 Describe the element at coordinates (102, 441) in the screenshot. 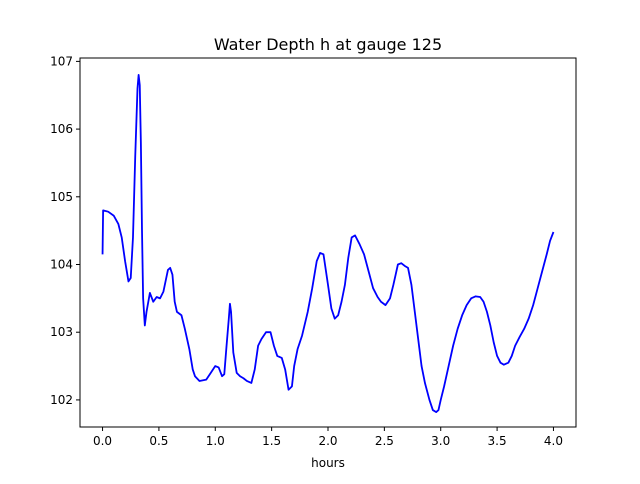

I see `x-tick-label: 0.0` at that location.